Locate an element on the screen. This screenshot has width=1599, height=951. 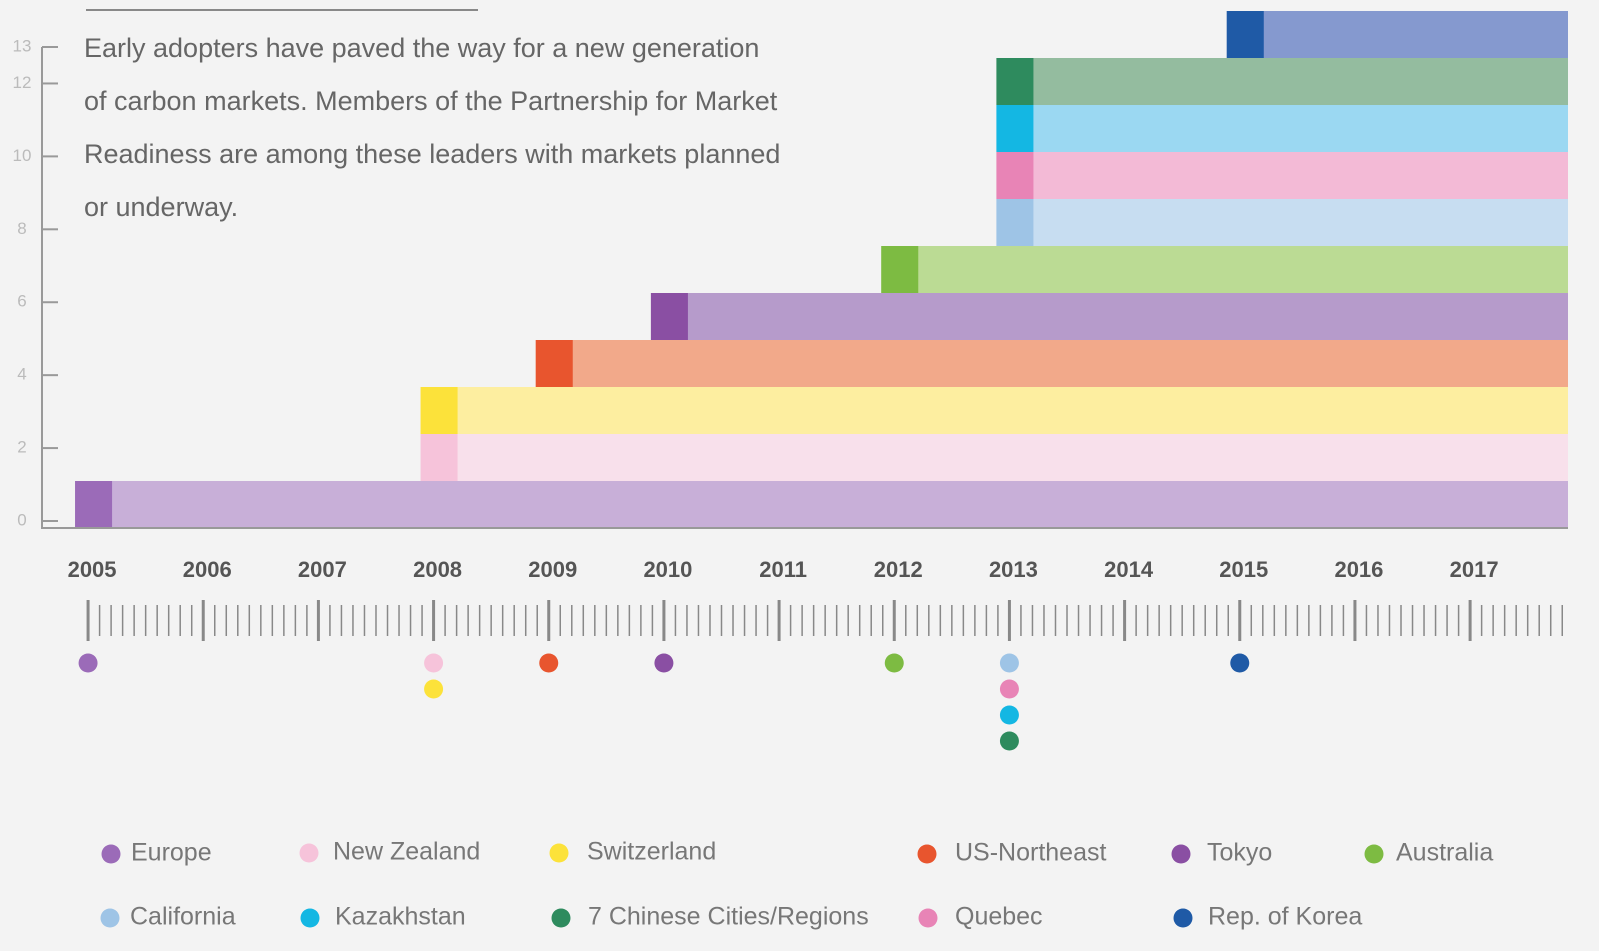
legend-label: New Zealand is located at coordinates (406, 852).